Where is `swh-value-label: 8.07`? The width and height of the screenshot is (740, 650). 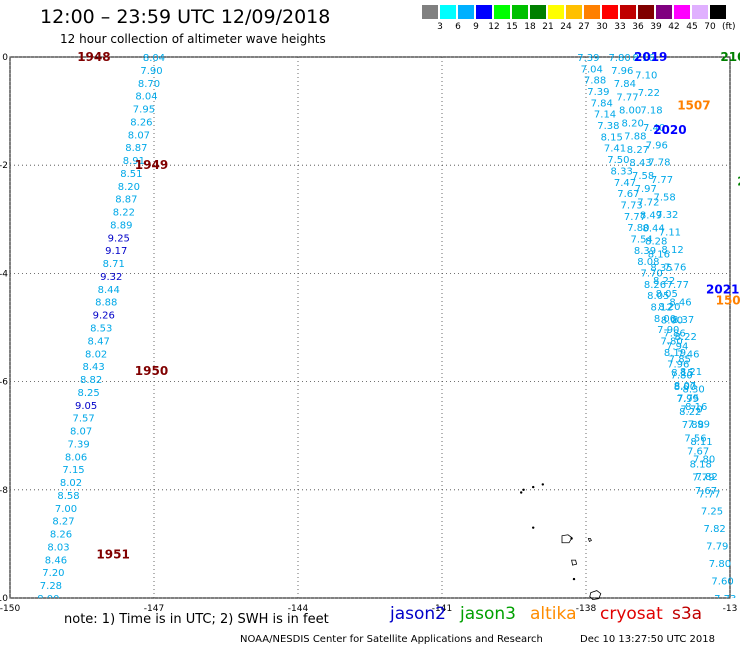
swh-value-label: 8.07 is located at coordinates (81, 432).